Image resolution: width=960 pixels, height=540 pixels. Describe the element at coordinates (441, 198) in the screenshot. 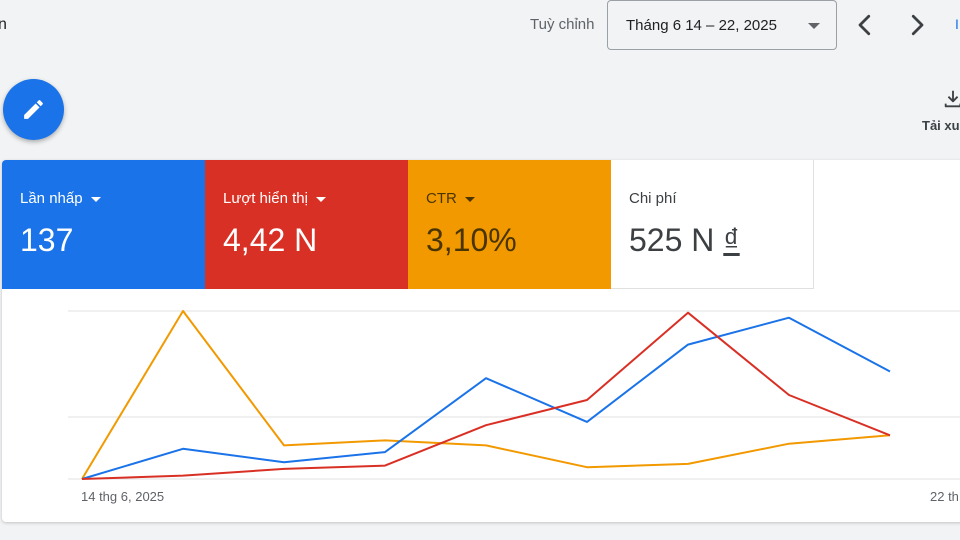

I see `metric-ctr-name: CTR` at that location.